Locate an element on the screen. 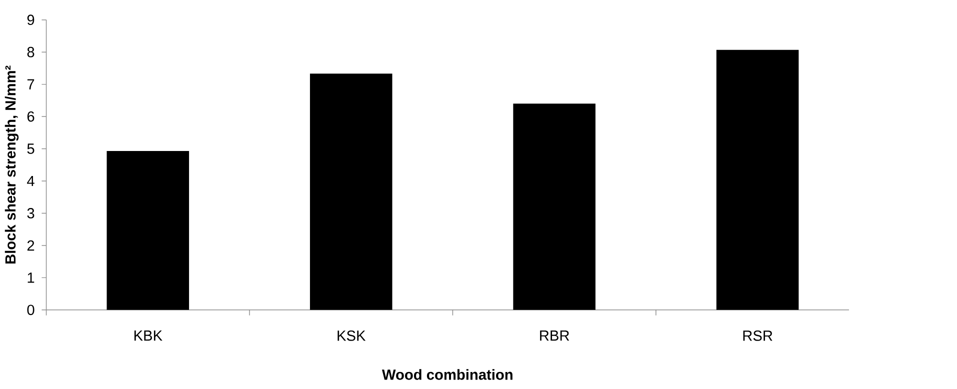 Image resolution: width=957 pixels, height=389 pixels. x-tick-label: RSR is located at coordinates (757, 336).